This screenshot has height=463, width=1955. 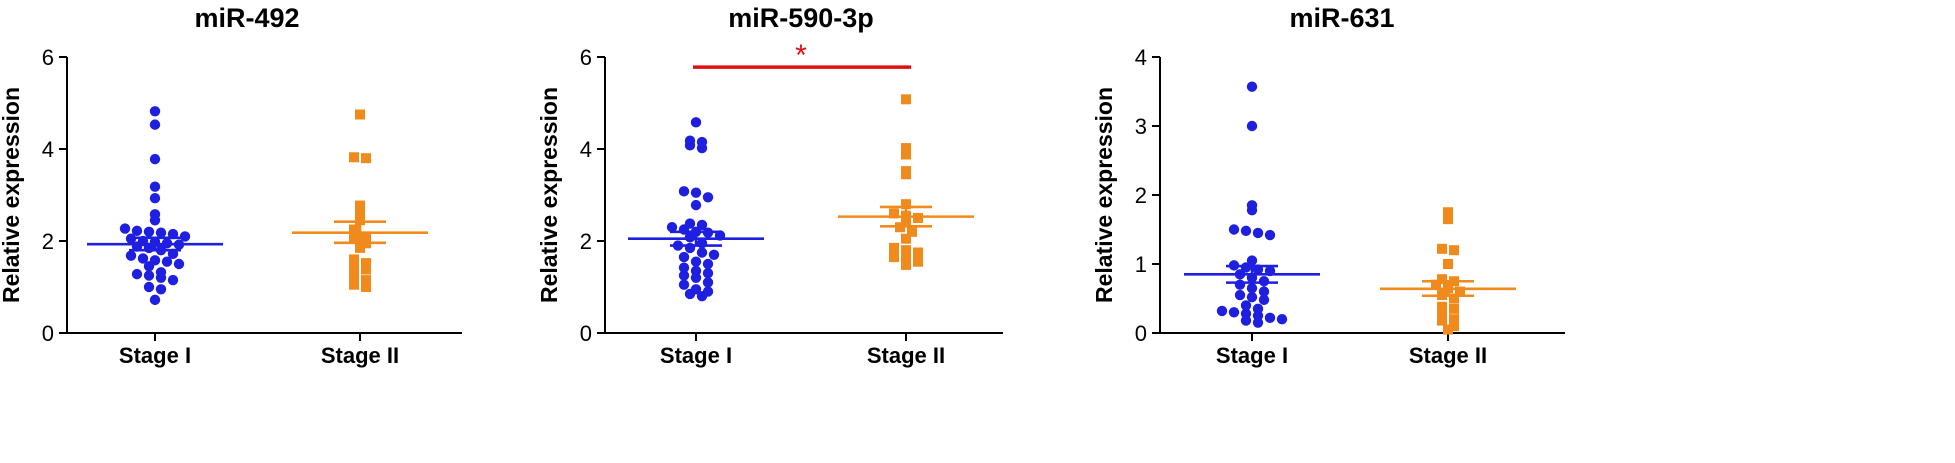 I want to click on y-tick-label: 3, so click(x=1141, y=126).